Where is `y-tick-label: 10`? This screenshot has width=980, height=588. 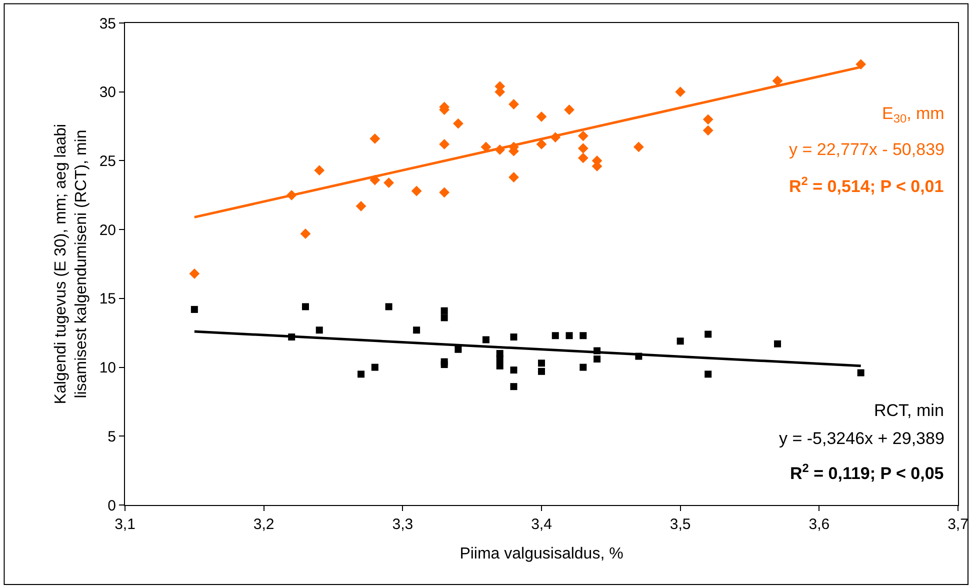
y-tick-label: 10 is located at coordinates (107, 368).